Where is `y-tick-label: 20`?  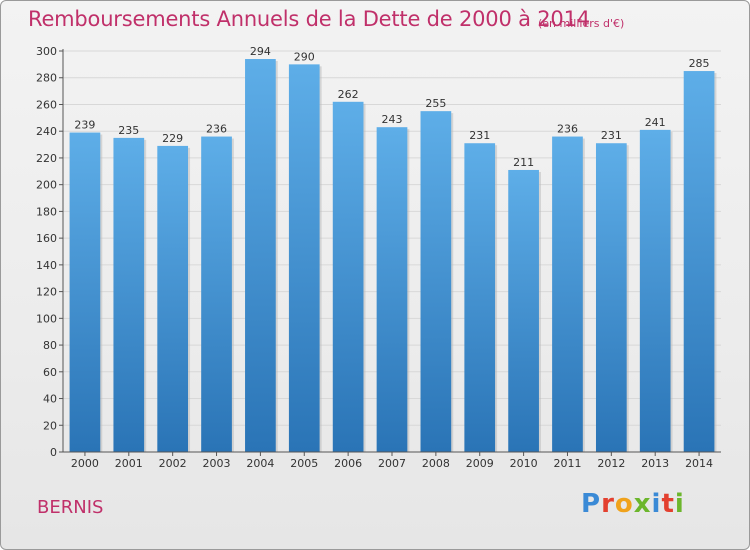
y-tick-label: 20 is located at coordinates (50, 425).